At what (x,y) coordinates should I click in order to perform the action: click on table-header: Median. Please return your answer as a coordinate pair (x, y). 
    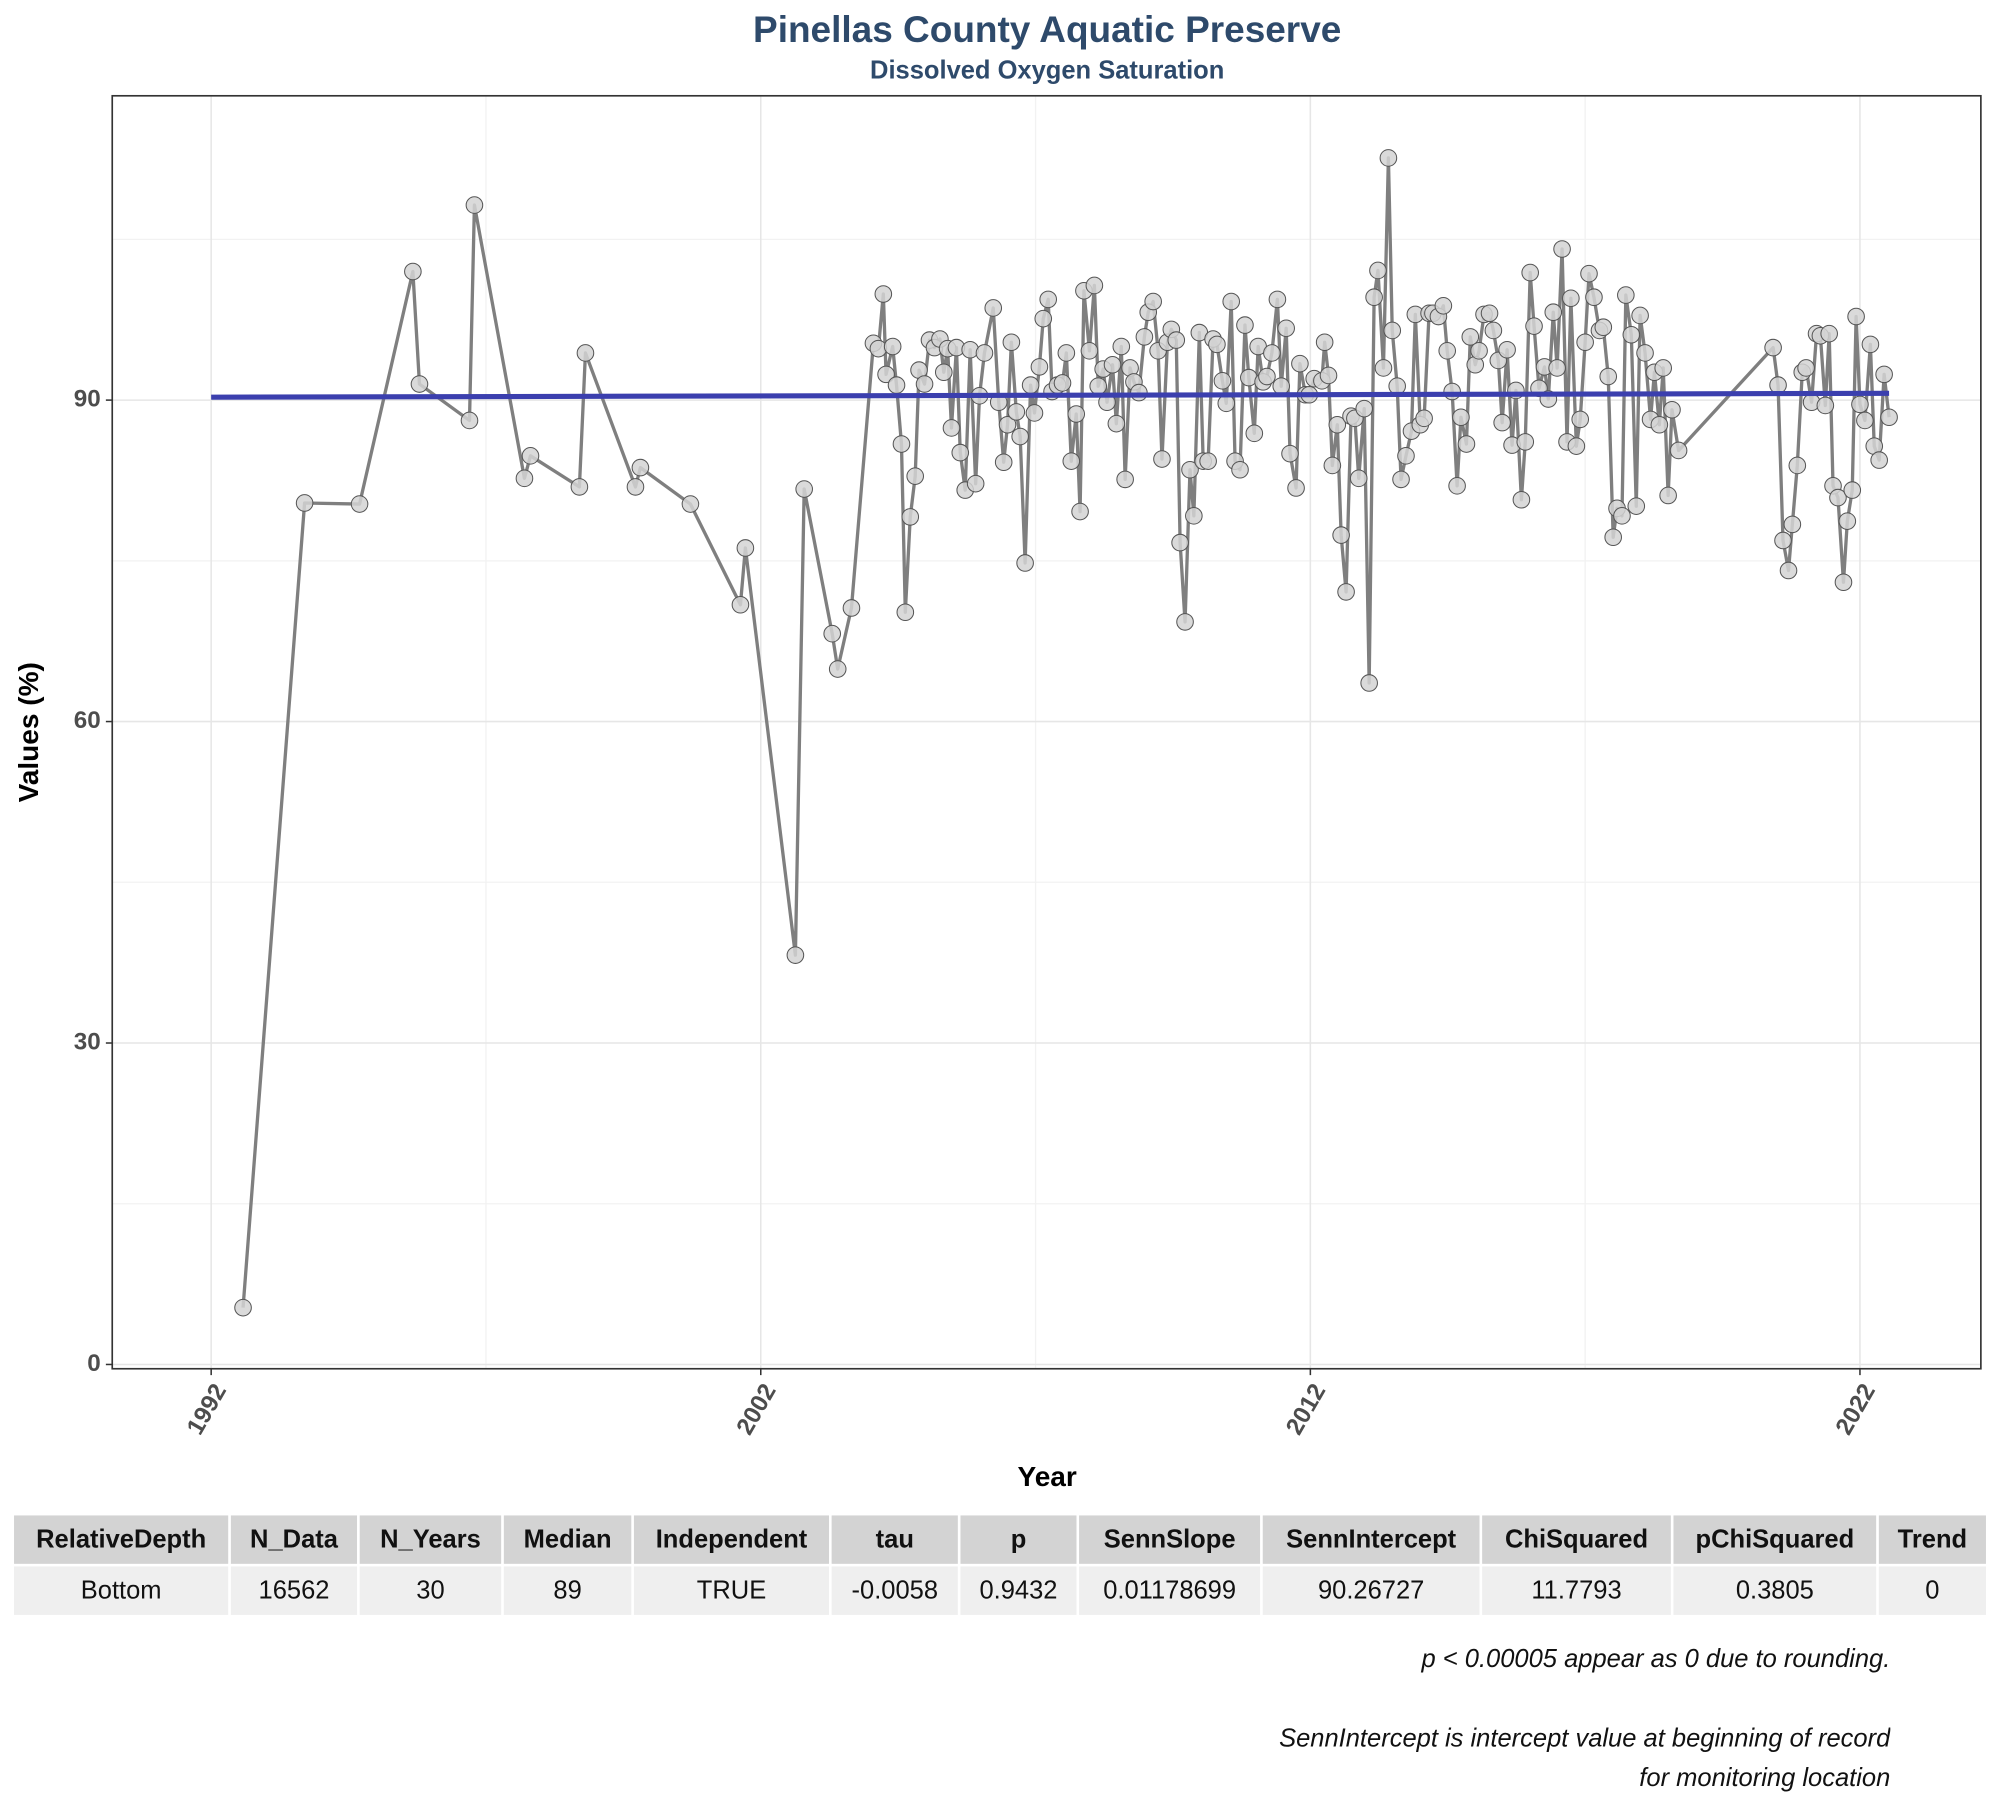
    Looking at the image, I should click on (568, 1540).